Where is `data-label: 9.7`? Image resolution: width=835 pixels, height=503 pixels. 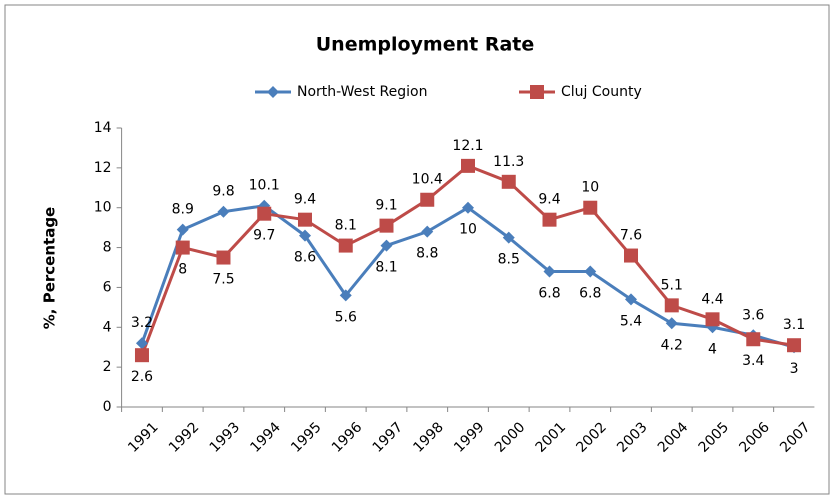 data-label: 9.7 is located at coordinates (264, 236).